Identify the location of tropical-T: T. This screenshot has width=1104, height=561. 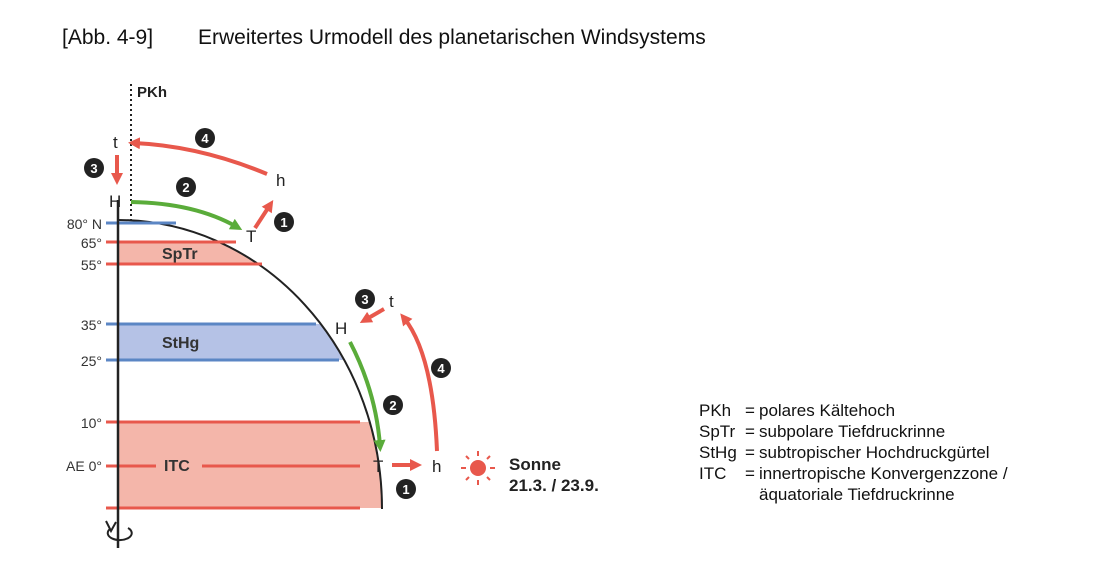
(378, 466).